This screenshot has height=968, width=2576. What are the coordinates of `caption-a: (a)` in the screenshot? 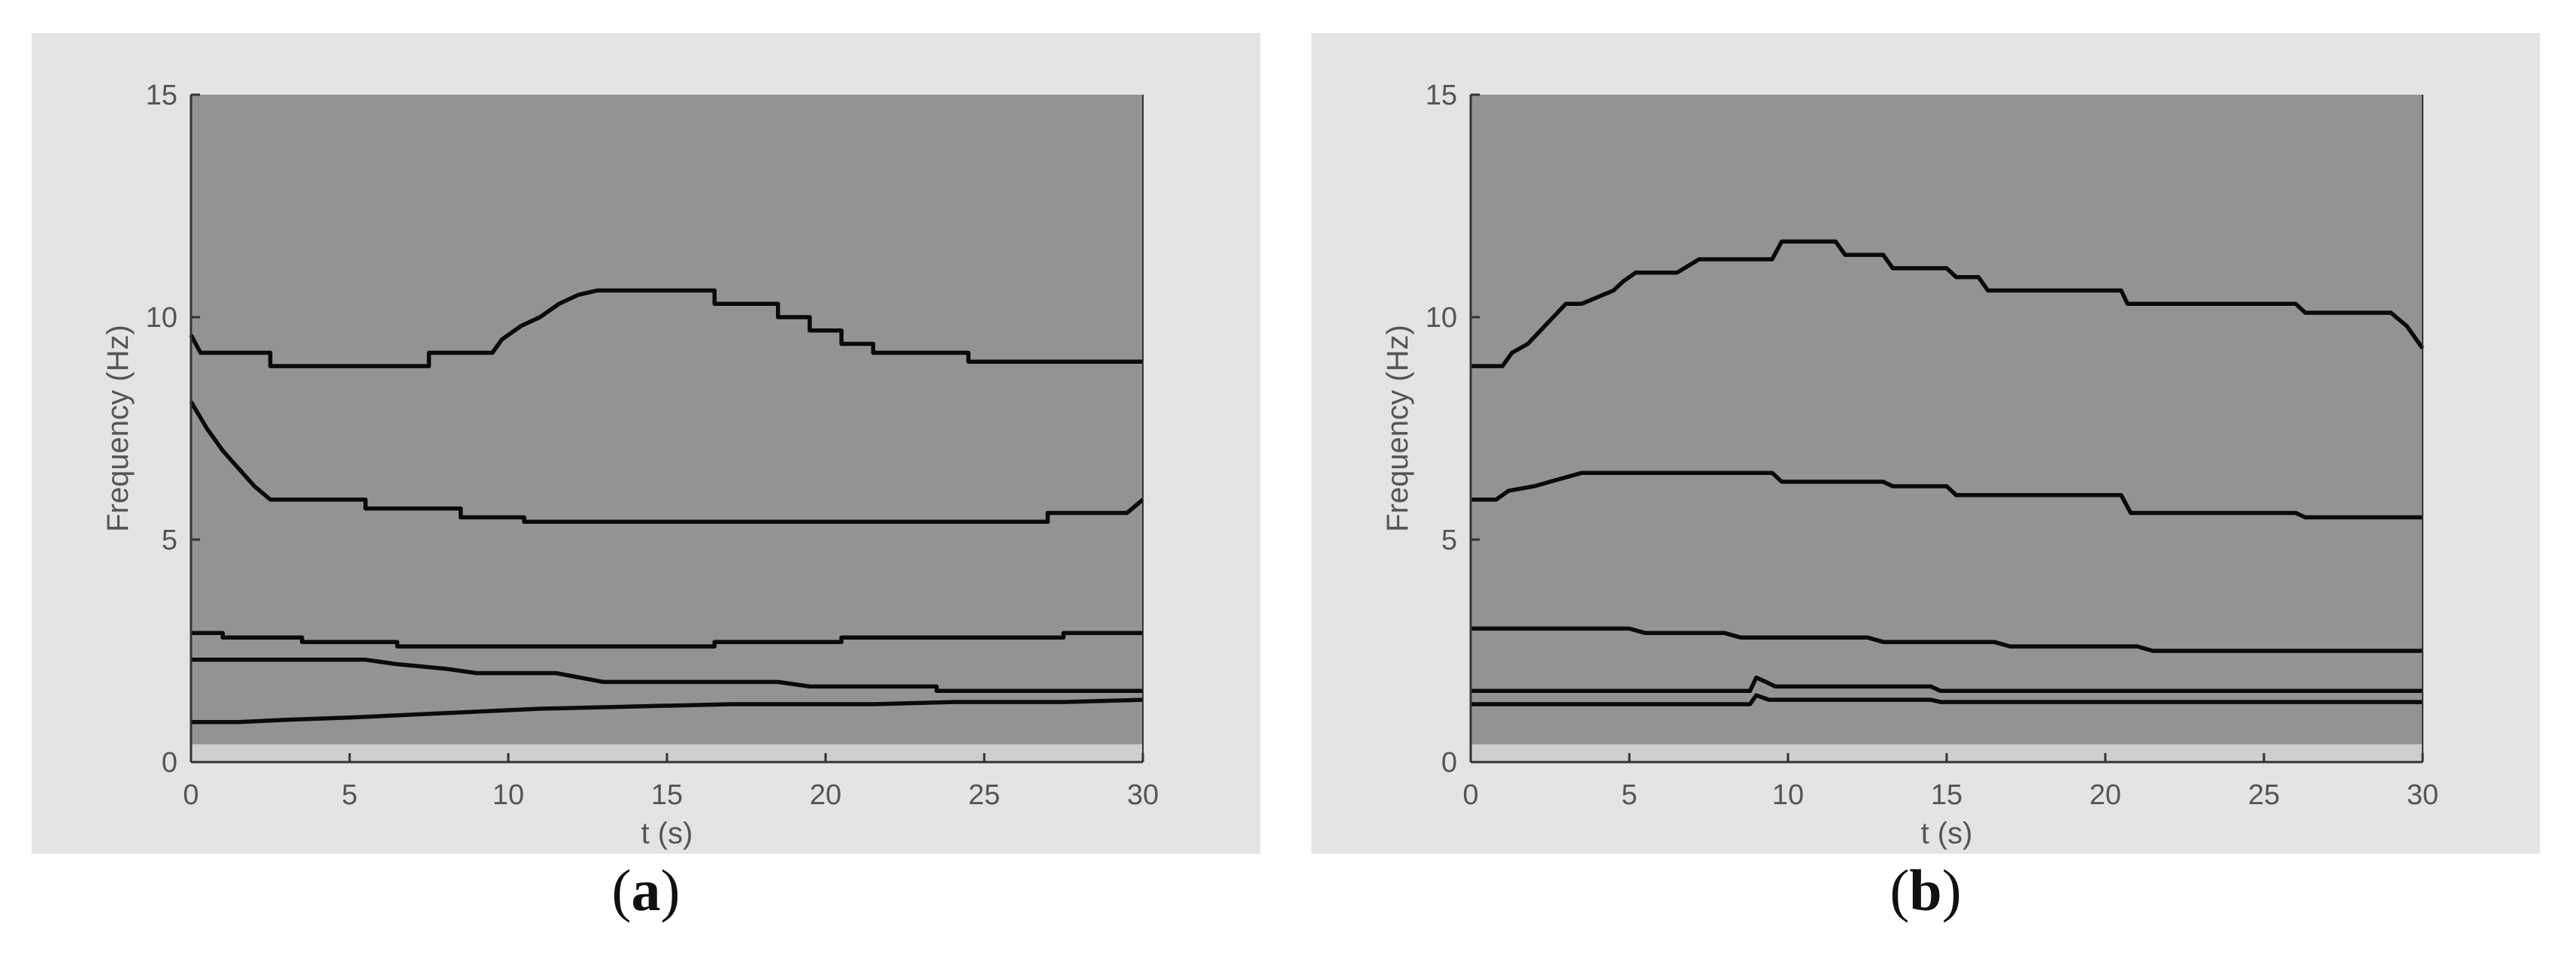 It's located at (645, 890).